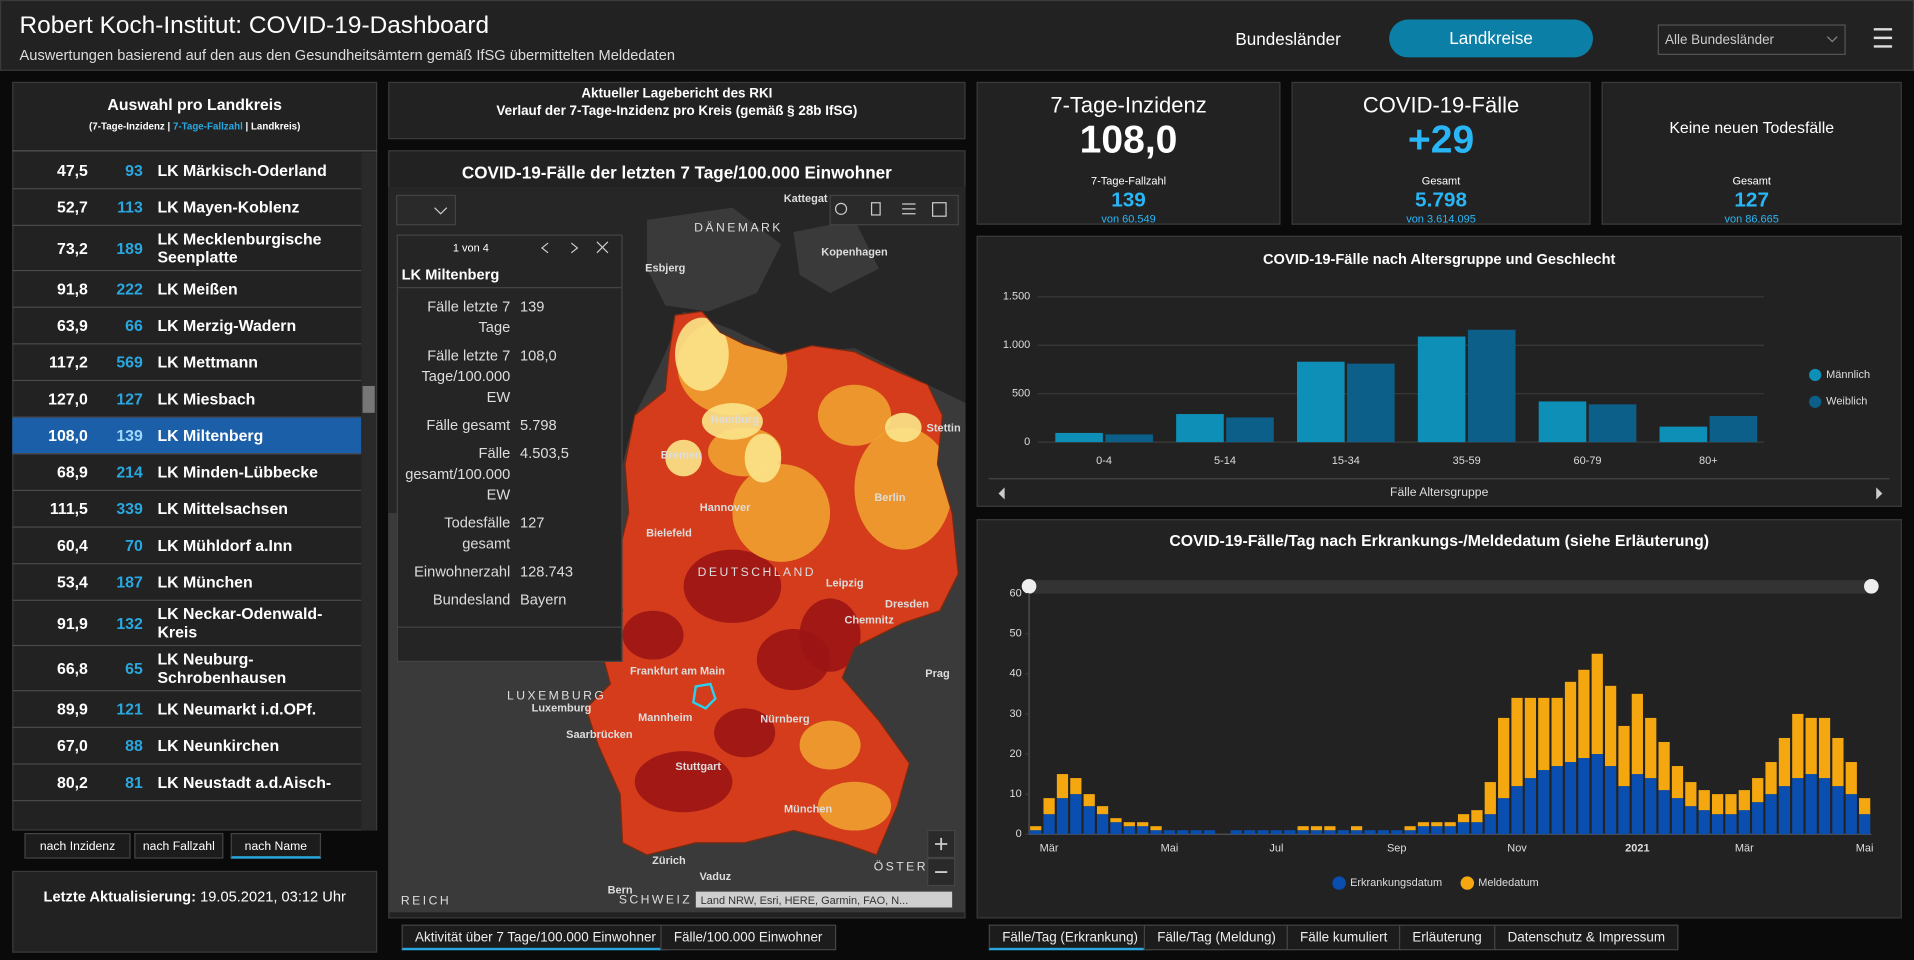  I want to click on district-row: 89,9 121 LK Neumarkt i.d.OPf., so click(187, 709).